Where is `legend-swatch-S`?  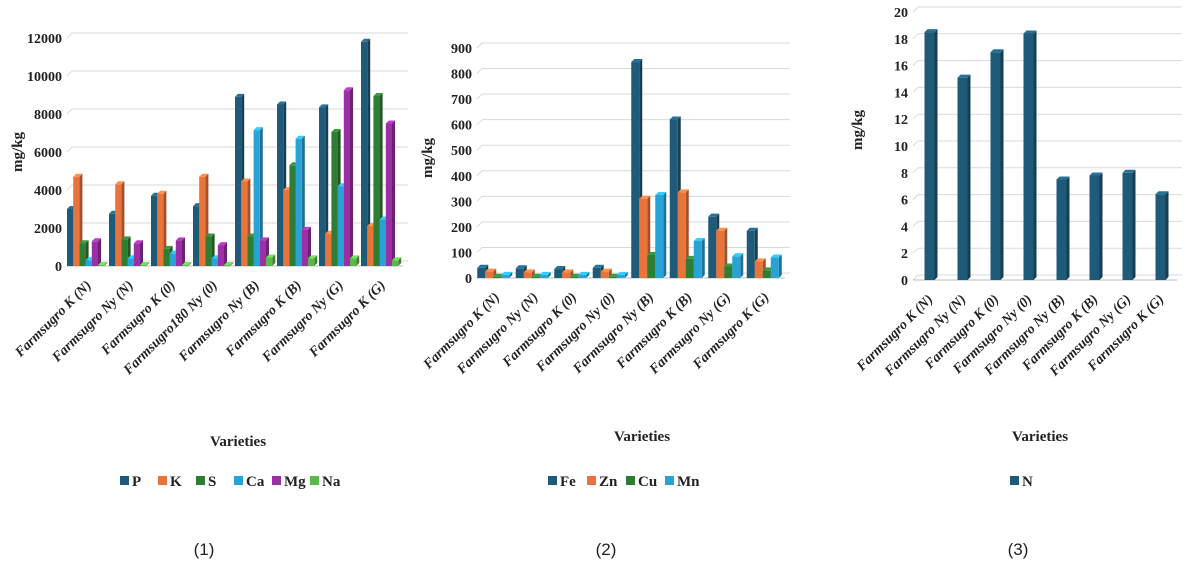 legend-swatch-S is located at coordinates (200, 480).